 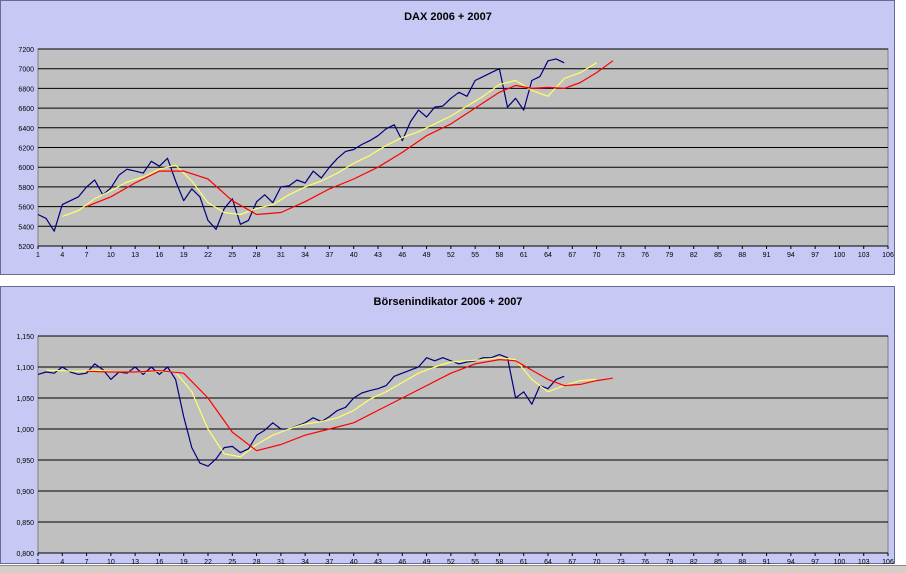 I want to click on indicator-x-tick-label: 76, so click(x=645, y=562).